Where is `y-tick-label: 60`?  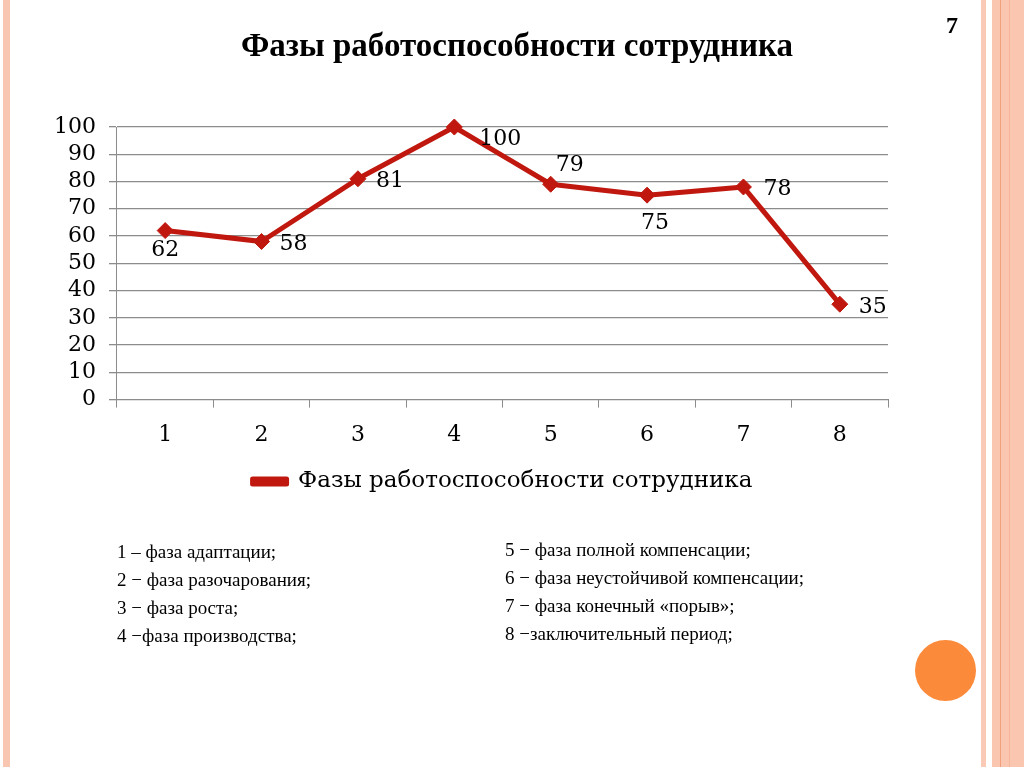 y-tick-label: 60 is located at coordinates (81, 234).